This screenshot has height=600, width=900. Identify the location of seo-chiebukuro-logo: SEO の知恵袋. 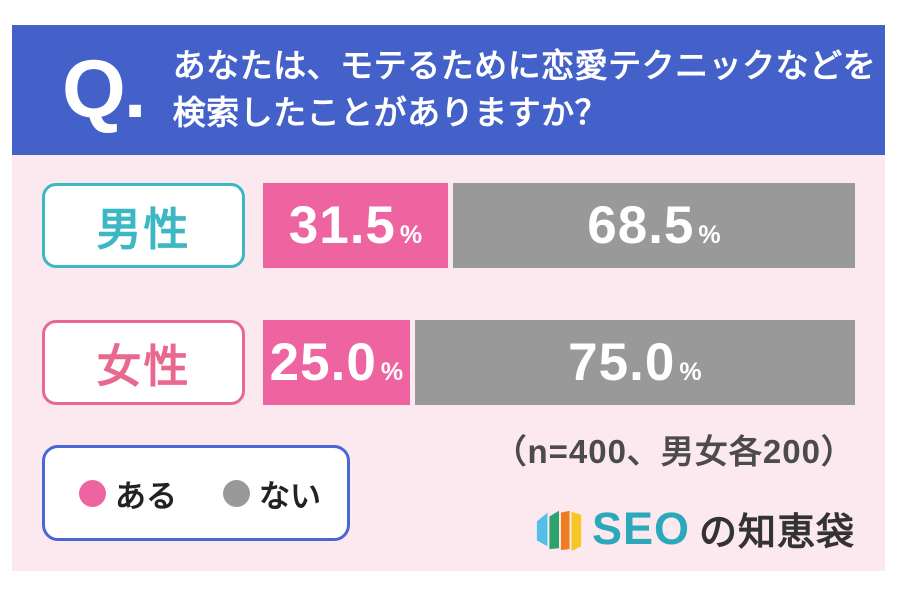
(695, 528).